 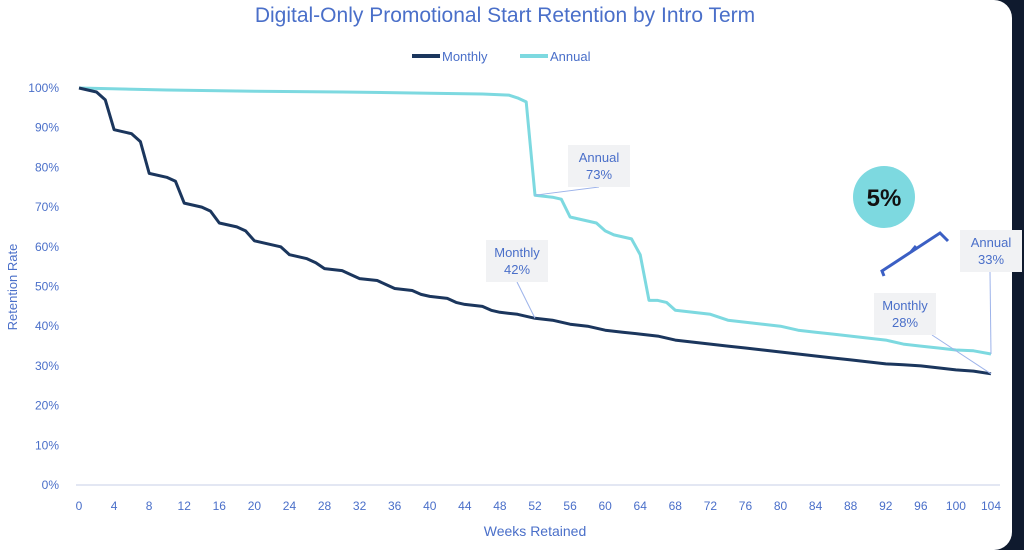 I want to click on x-tick-label: 84, so click(x=816, y=506).